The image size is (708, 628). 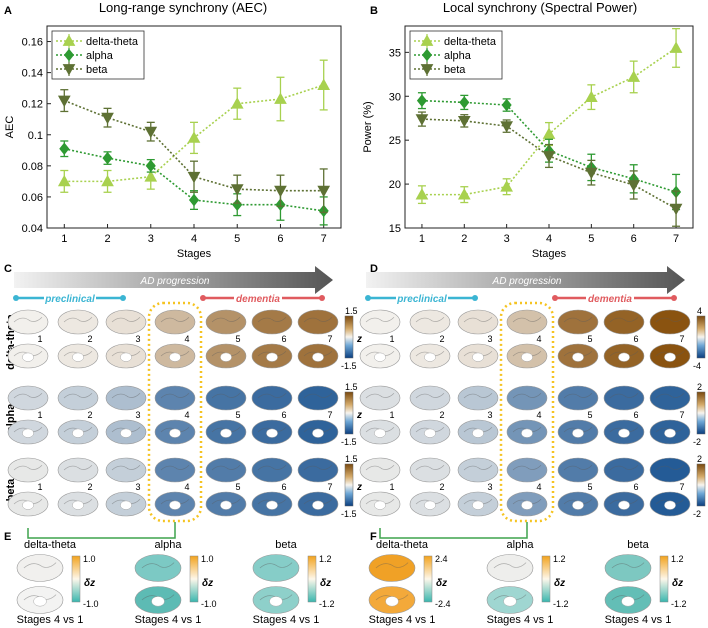 What do you see at coordinates (69, 70) in the screenshot?
I see `legend-marker` at bounding box center [69, 70].